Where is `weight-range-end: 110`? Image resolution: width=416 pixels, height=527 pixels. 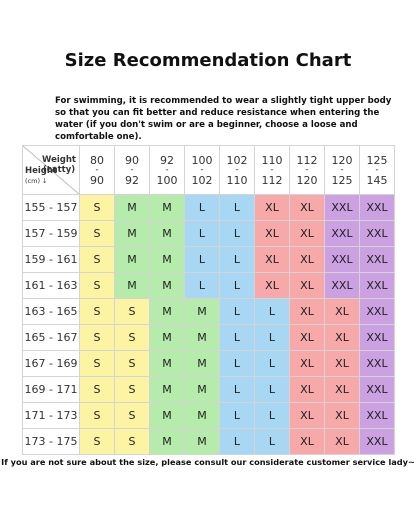
weight-range-end: 110 is located at coordinates (237, 180).